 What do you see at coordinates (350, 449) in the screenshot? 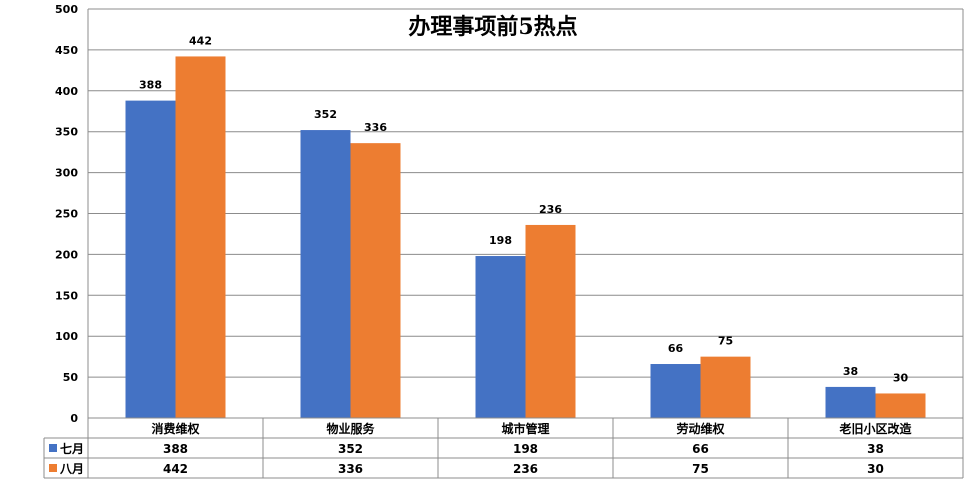
I see `table-cell: 352` at bounding box center [350, 449].